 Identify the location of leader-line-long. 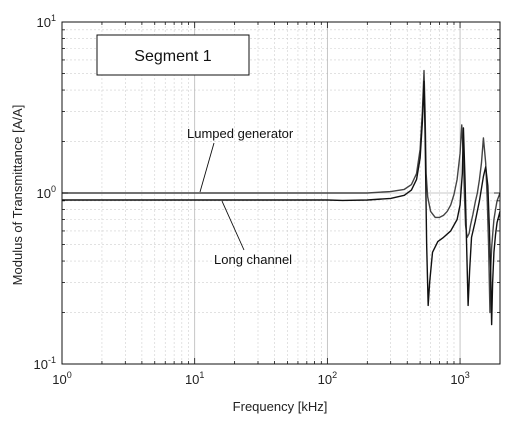
(233, 225).